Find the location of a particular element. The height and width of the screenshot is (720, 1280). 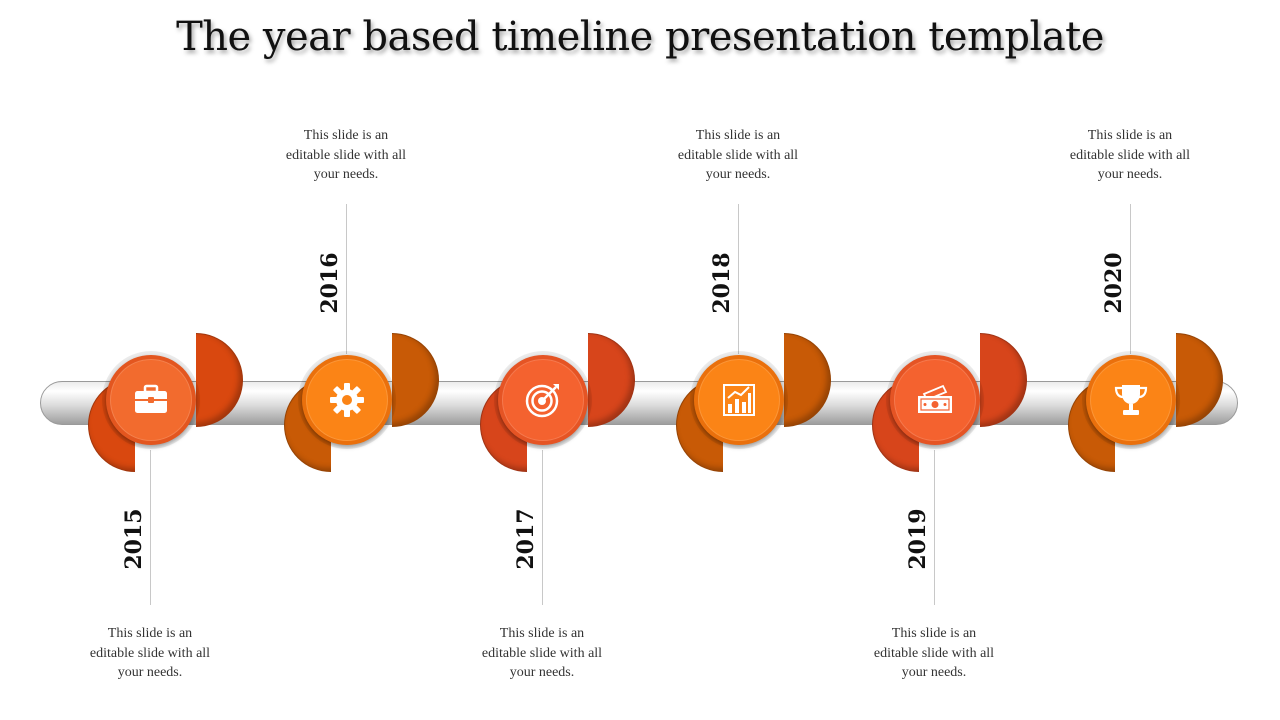

money-icon is located at coordinates (935, 398).